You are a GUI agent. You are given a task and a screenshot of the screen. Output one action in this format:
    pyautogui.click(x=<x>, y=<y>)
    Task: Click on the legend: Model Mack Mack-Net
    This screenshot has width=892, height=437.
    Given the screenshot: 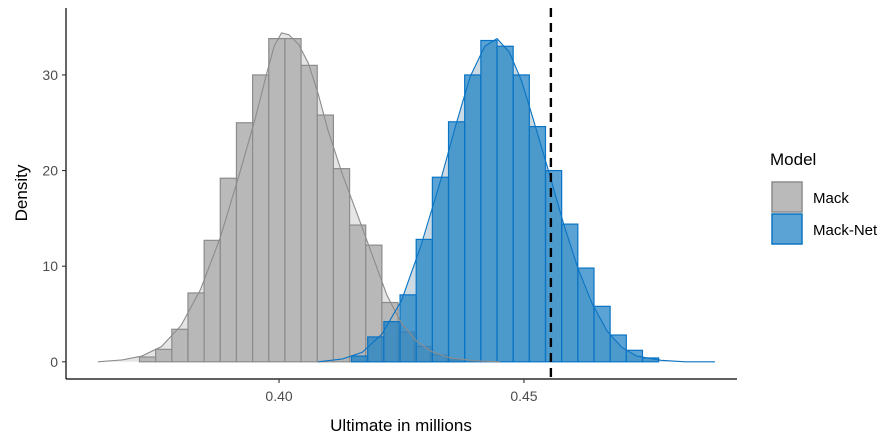 What is the action you would take?
    pyautogui.click(x=824, y=197)
    